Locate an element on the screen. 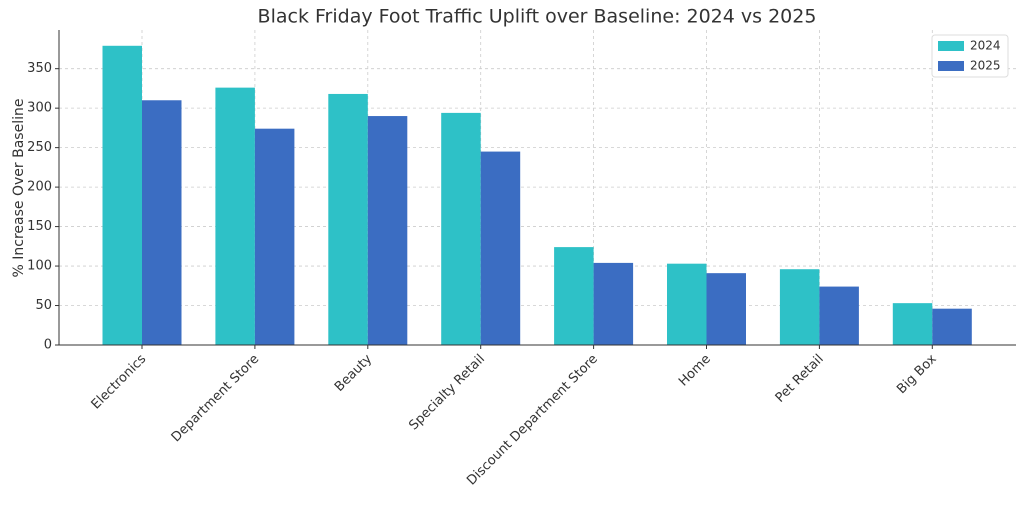 Image resolution: width=1024 pixels, height=508 pixels. x-tick-label: Specialty Retail is located at coordinates (447, 393).